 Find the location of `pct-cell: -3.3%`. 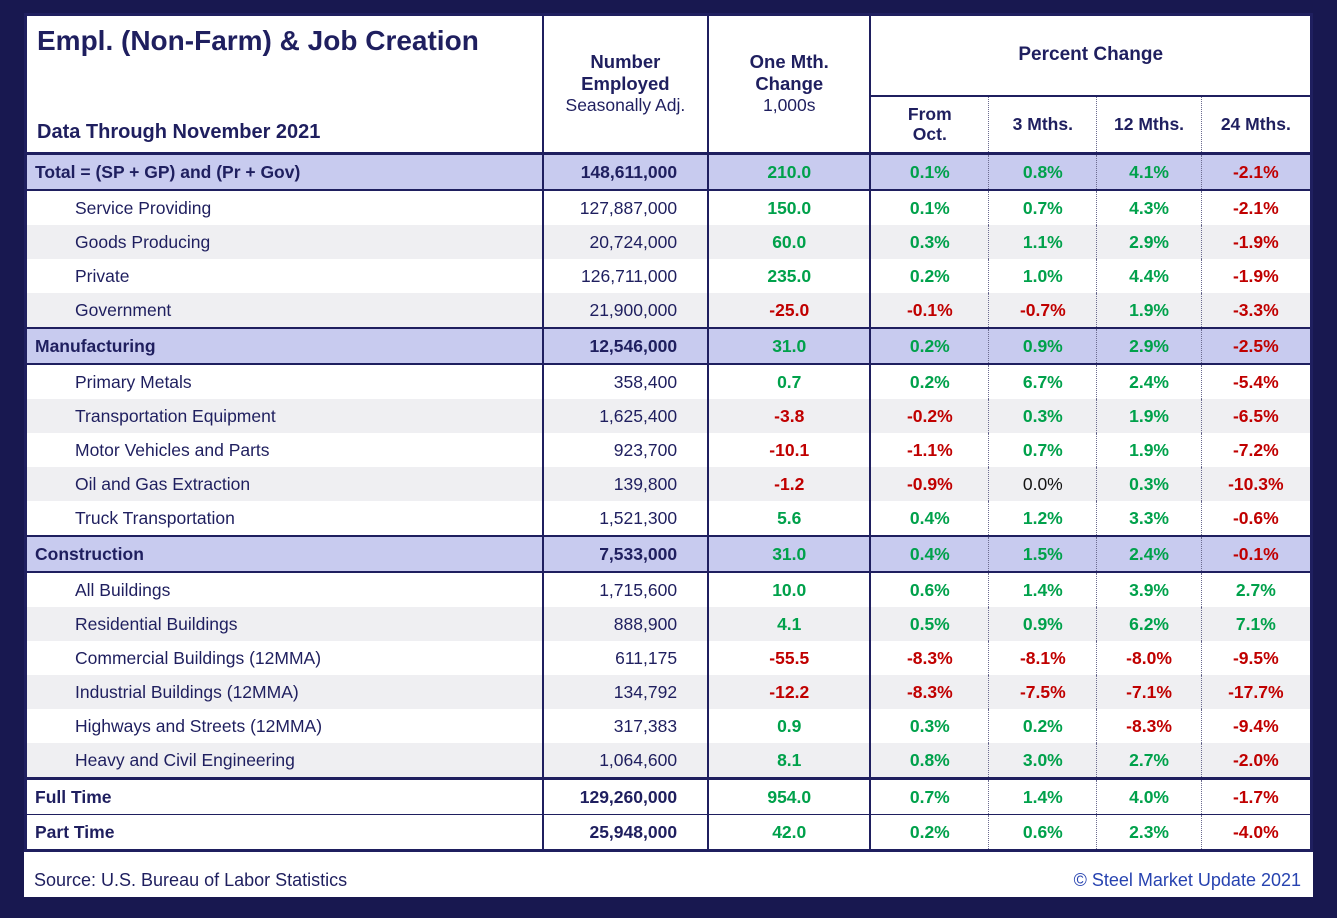

pct-cell: -3.3% is located at coordinates (1256, 310).